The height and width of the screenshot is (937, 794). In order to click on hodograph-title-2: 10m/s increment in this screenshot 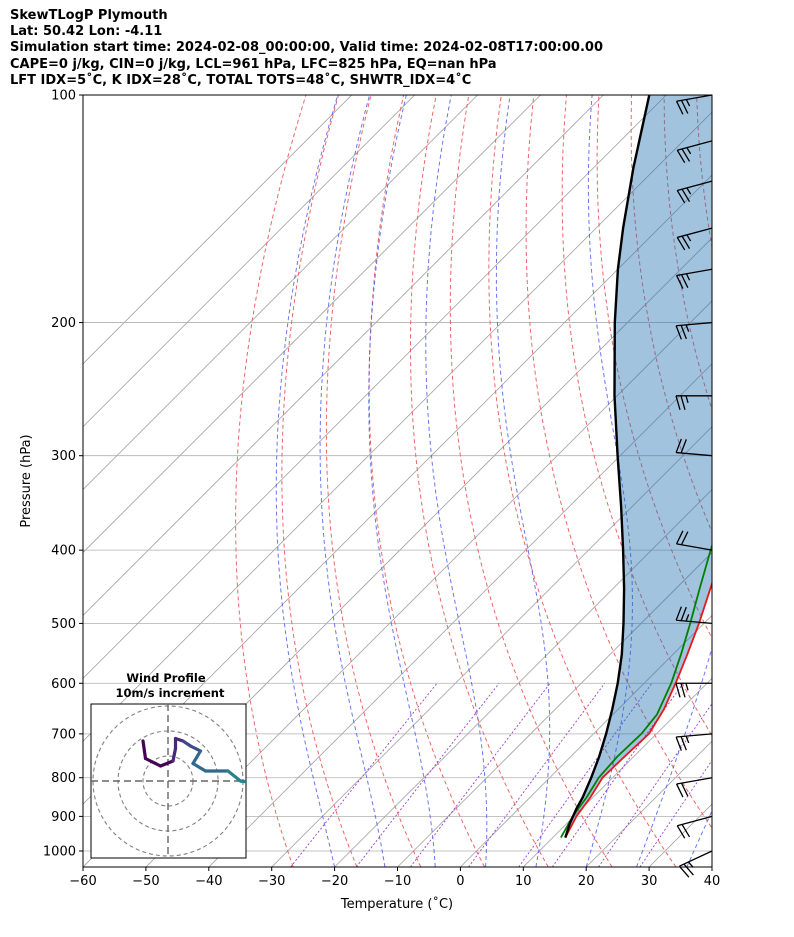, I will do `click(170, 693)`.